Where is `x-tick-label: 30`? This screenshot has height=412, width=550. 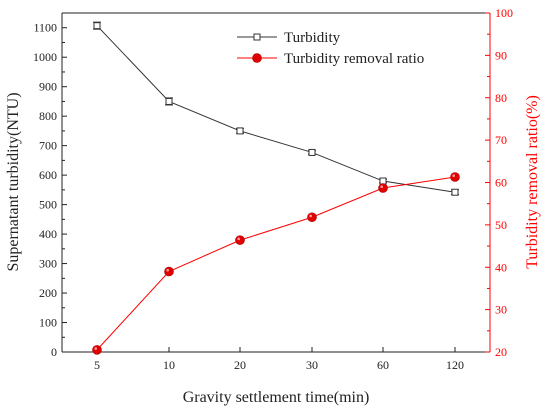
x-tick-label: 30 is located at coordinates (312, 365).